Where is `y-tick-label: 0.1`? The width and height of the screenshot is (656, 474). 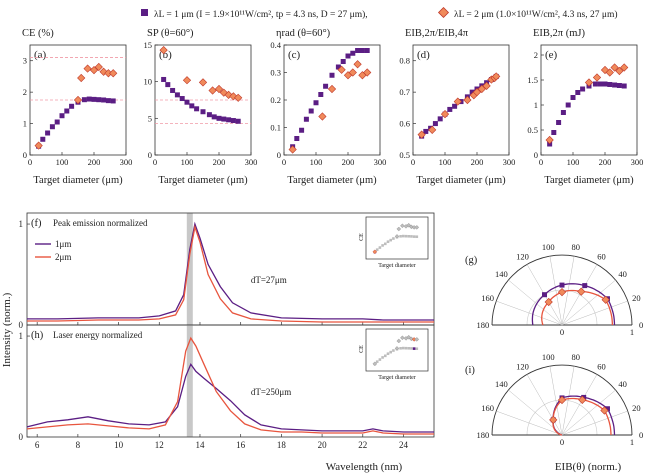
y-tick-label: 0.1 is located at coordinates (275, 128).